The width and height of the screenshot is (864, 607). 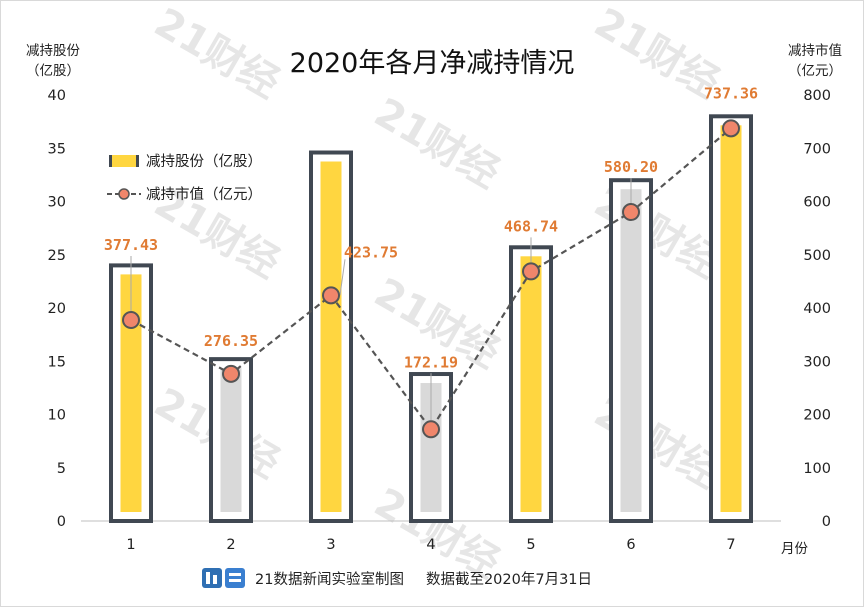 I want to click on left-tick-label: 5, so click(x=61, y=469).